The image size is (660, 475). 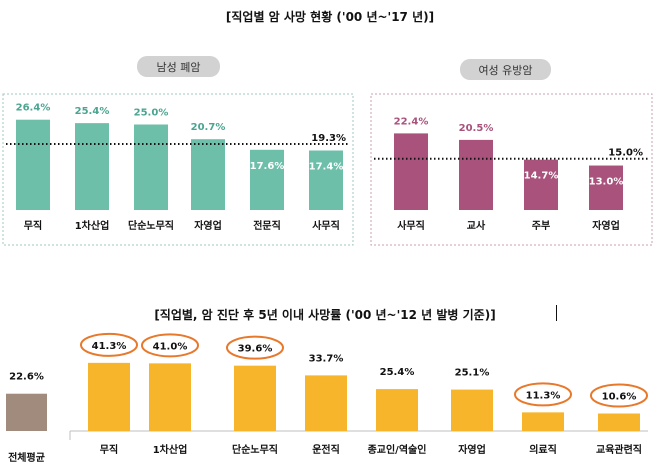 I want to click on overall-average-bar, so click(x=26, y=412).